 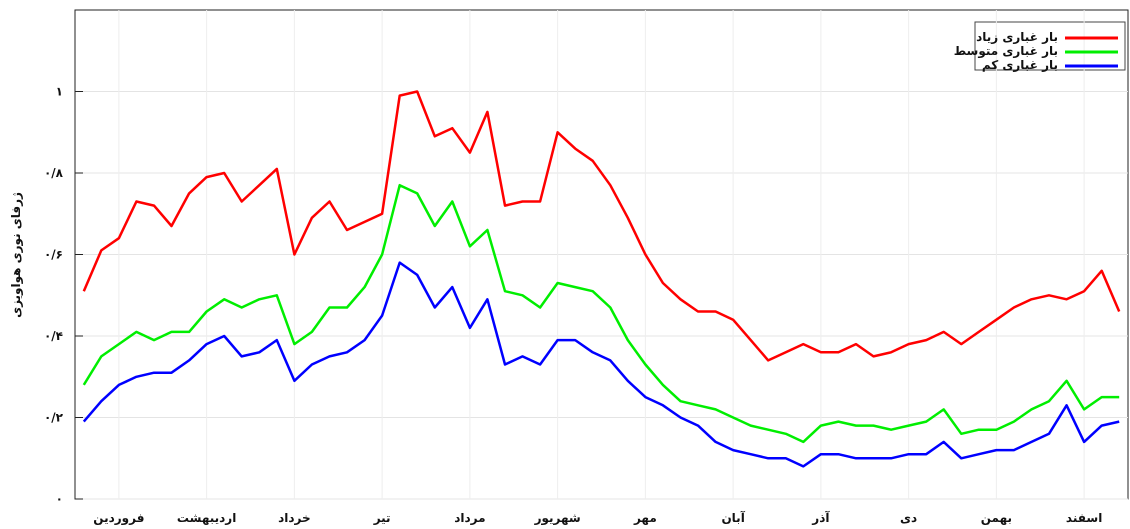 What do you see at coordinates (1084, 518) in the screenshot?
I see `x-tick-label: اسفند` at bounding box center [1084, 518].